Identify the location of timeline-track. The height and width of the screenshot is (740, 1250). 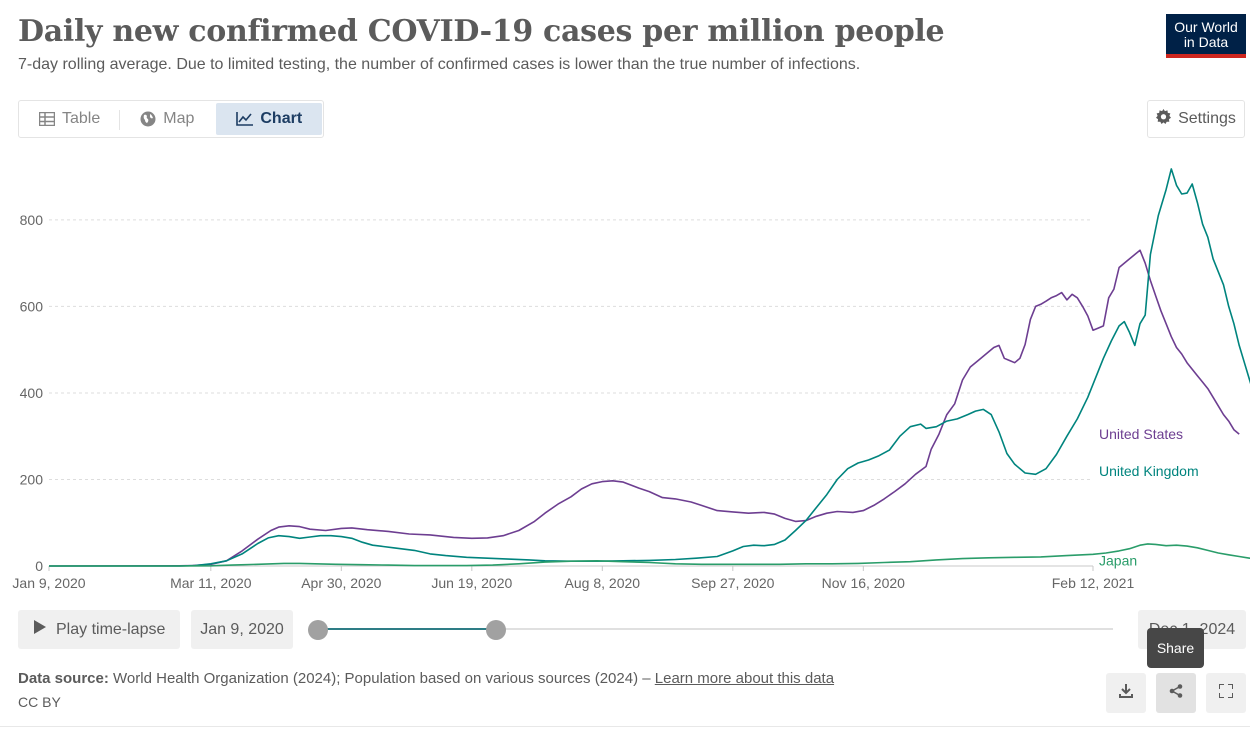
(715, 629).